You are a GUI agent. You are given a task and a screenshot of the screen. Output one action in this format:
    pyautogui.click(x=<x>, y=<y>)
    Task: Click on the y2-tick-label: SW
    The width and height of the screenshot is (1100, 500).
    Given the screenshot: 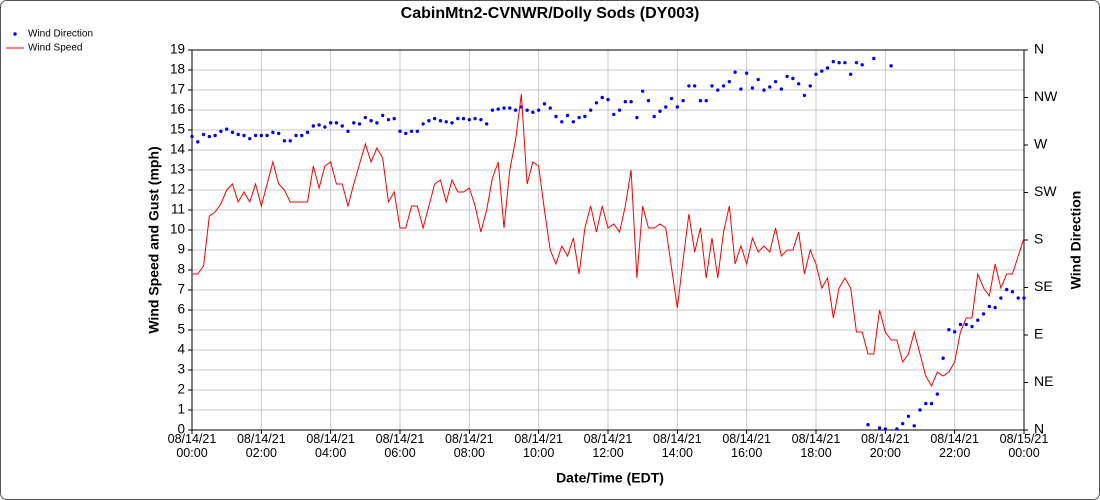 What is the action you would take?
    pyautogui.click(x=1045, y=191)
    